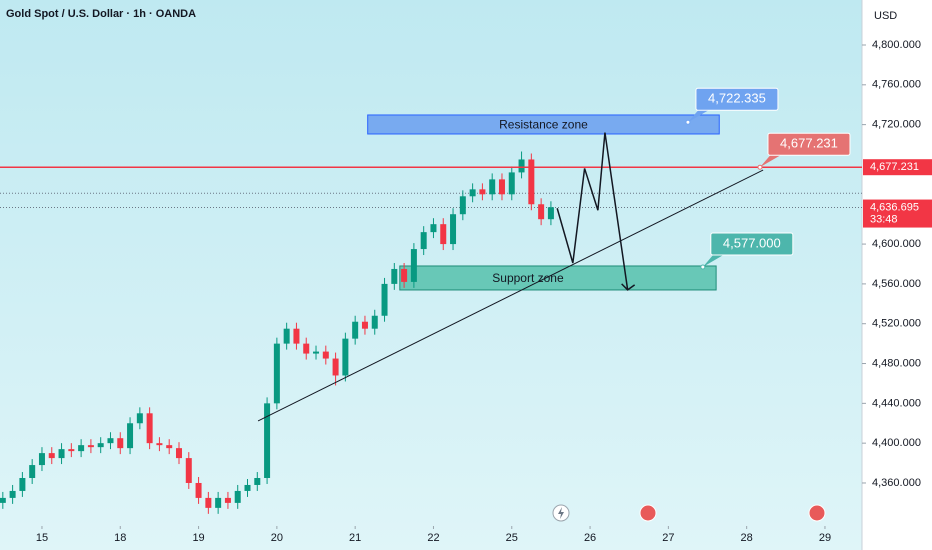  Describe the element at coordinates (885, 16) in the screenshot. I see `currency: USD` at that location.